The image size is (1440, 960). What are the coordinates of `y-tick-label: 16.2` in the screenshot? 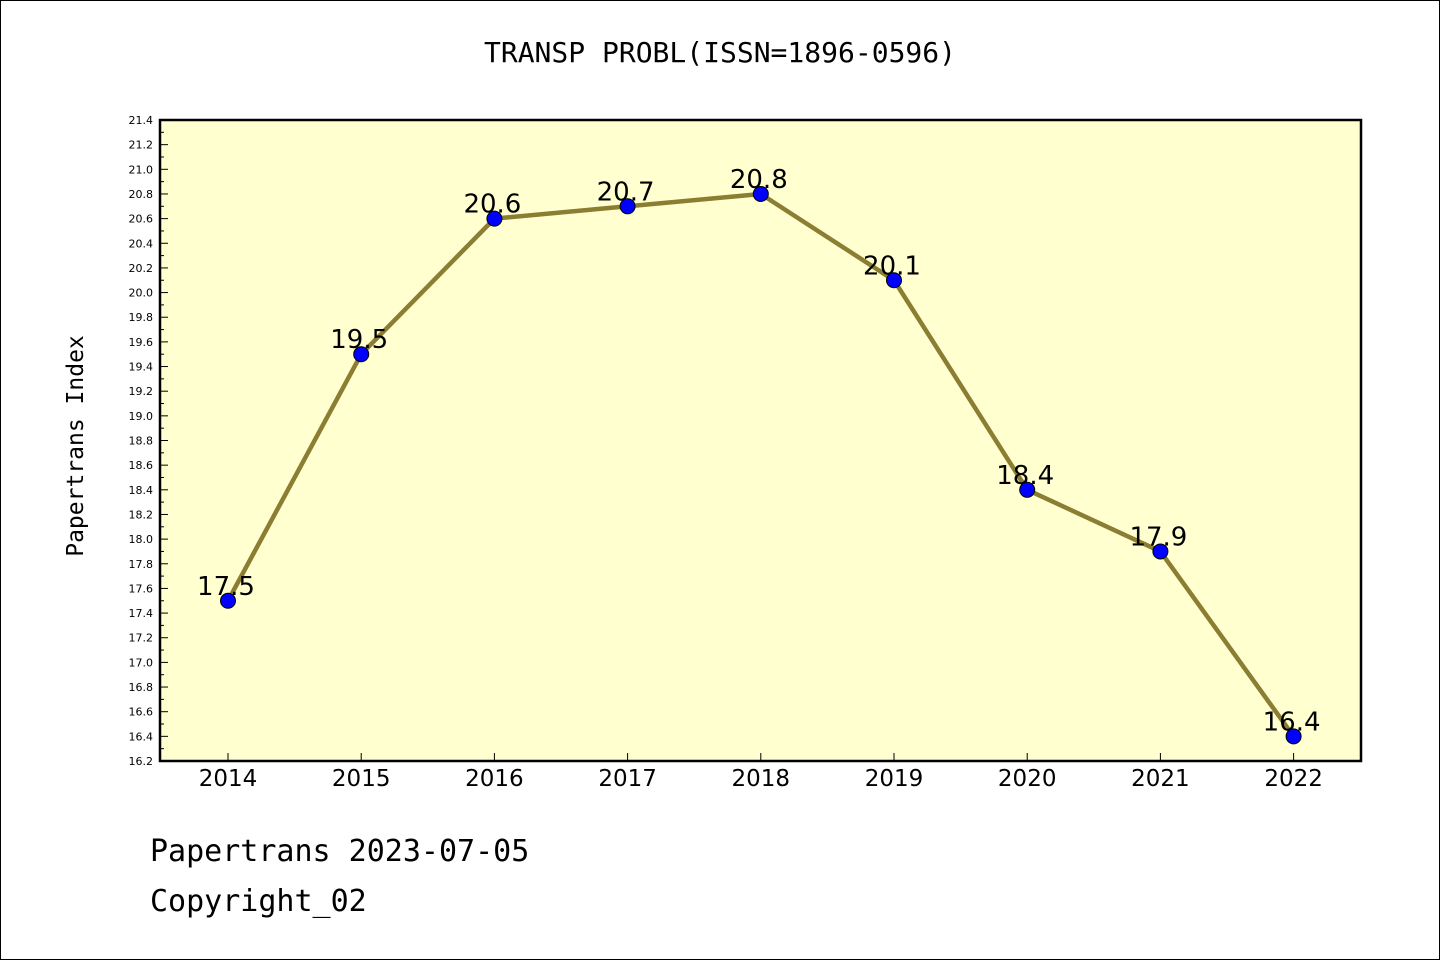 It's located at (141, 761).